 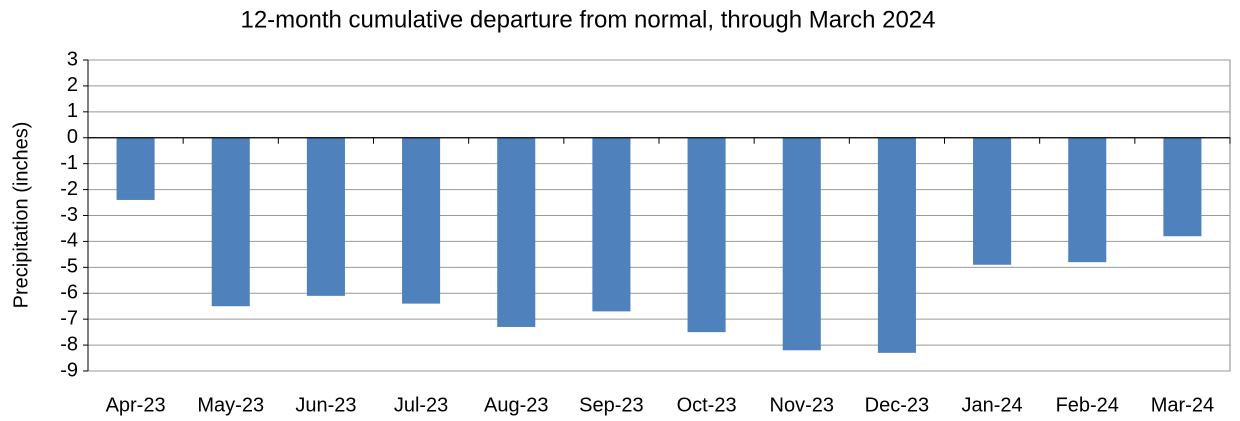 I want to click on y-tick-label: -2, so click(x=69, y=189).